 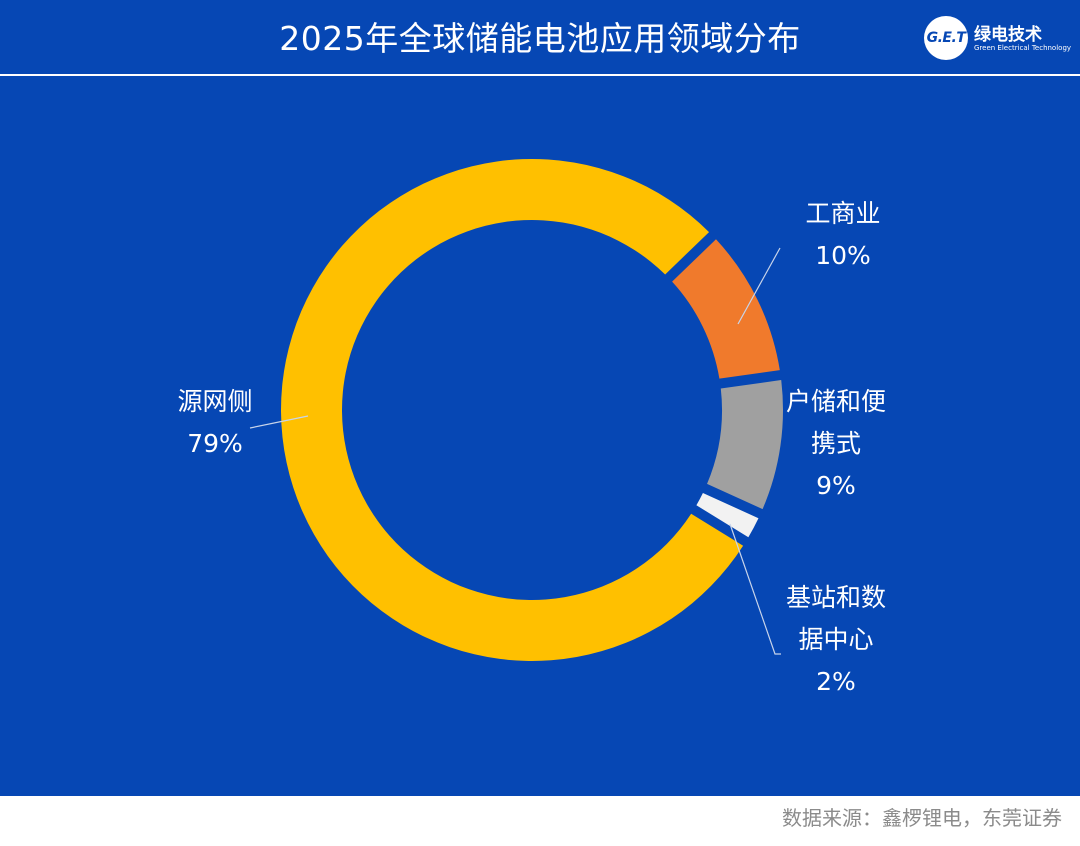 What do you see at coordinates (922, 818) in the screenshot?
I see `data-source: 数据来源：鑫椤锂电，东莞证券` at bounding box center [922, 818].